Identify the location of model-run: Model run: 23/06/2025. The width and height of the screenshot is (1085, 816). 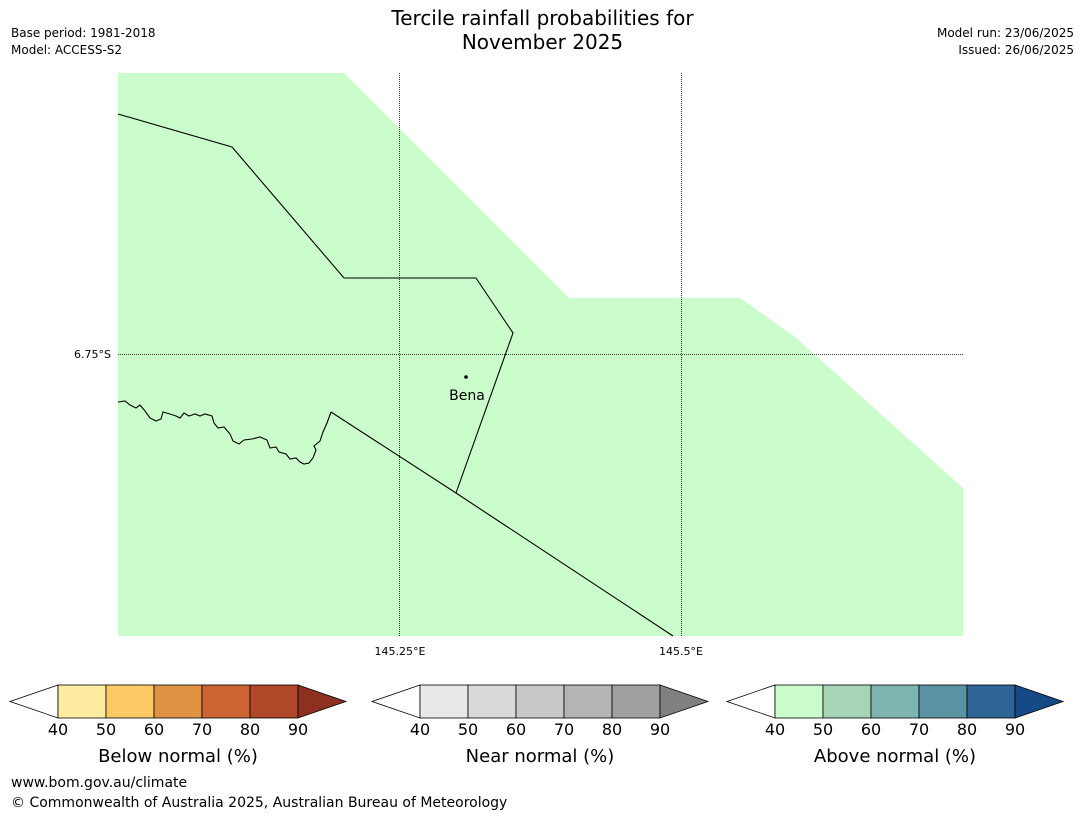
(1005, 33).